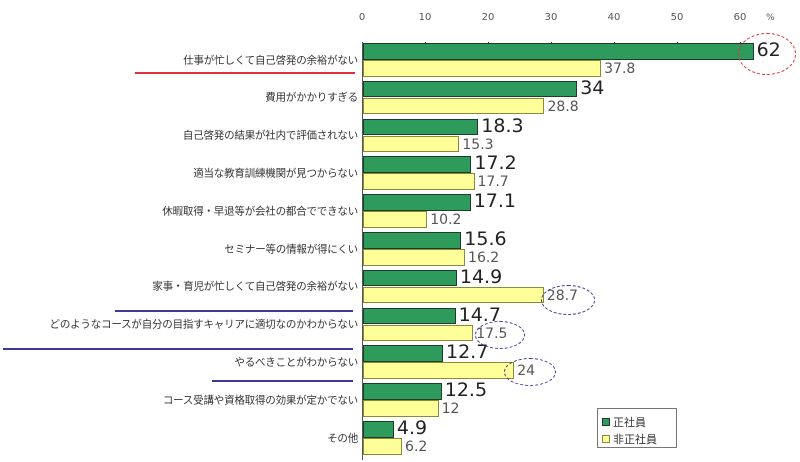 Image resolution: width=800 pixels, height=462 pixels. Describe the element at coordinates (614, 17) in the screenshot. I see `x-tick-label: 40` at that location.